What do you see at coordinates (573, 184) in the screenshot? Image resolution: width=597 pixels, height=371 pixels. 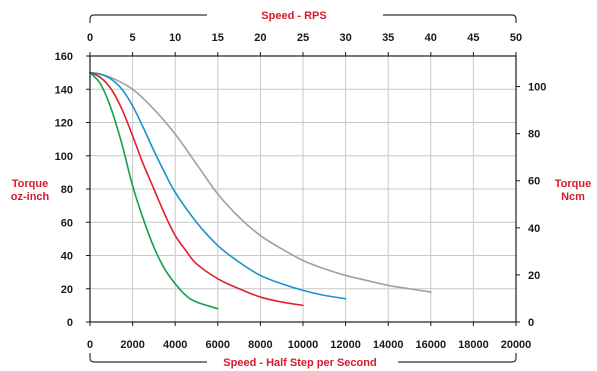 I see `right-axis-title-line1: Torque` at bounding box center [573, 184].